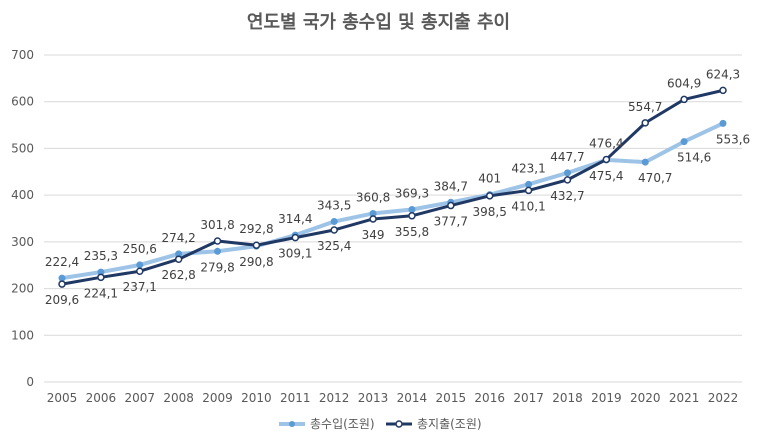  Describe the element at coordinates (694, 158) in the screenshot. I see `data-label-revenue: 514,6` at that location.